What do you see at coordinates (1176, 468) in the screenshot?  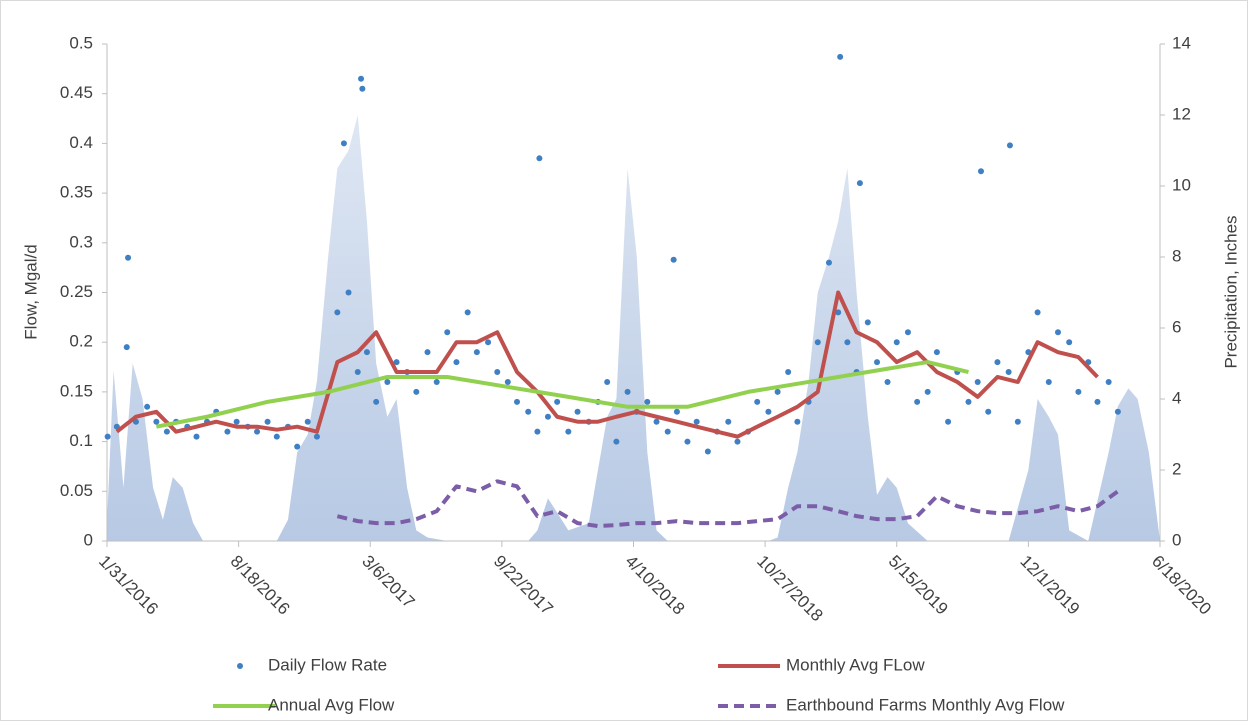 I see `y2-tick-label: 2` at bounding box center [1176, 468].